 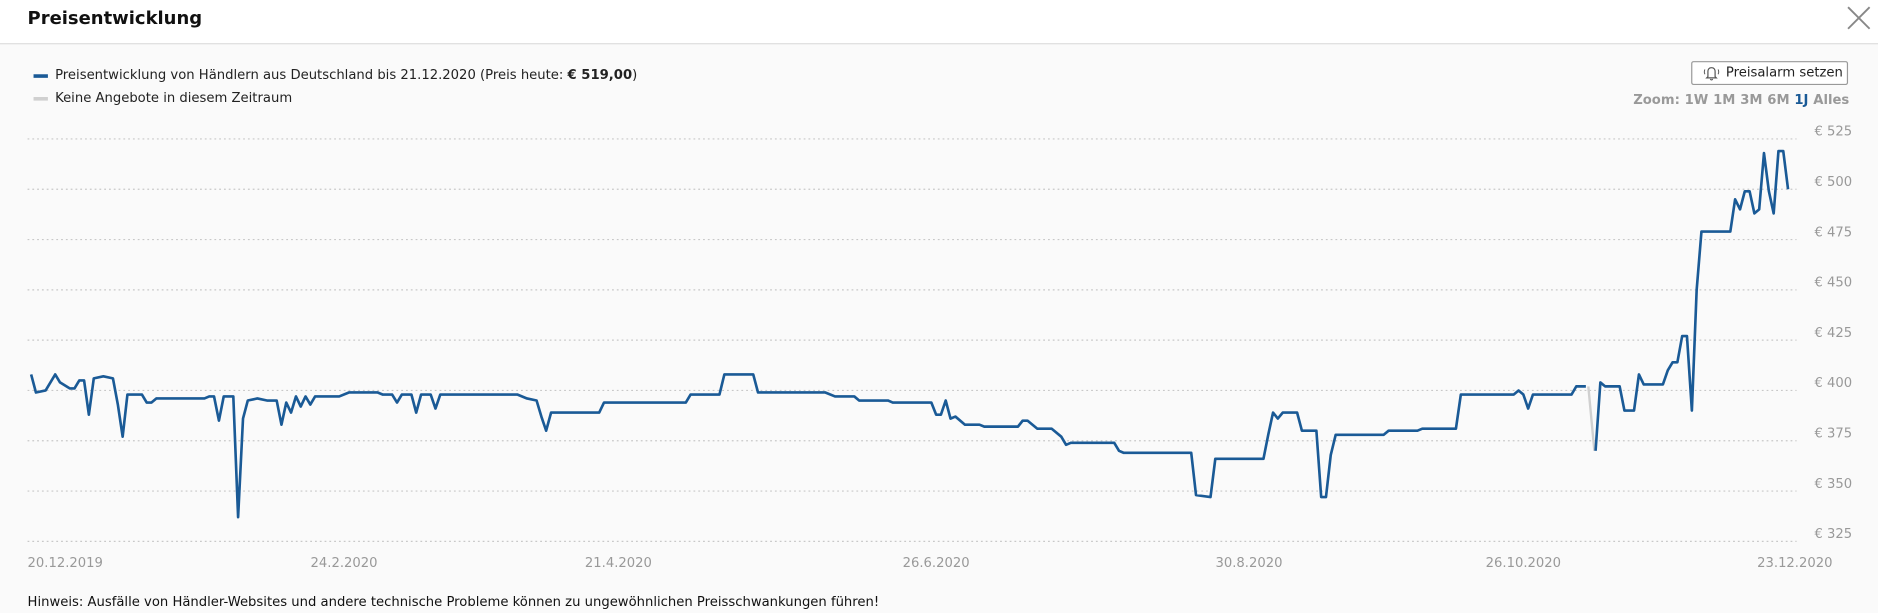 What do you see at coordinates (1794, 563) in the screenshot?
I see `x-tick-label: 23.12.2020` at bounding box center [1794, 563].